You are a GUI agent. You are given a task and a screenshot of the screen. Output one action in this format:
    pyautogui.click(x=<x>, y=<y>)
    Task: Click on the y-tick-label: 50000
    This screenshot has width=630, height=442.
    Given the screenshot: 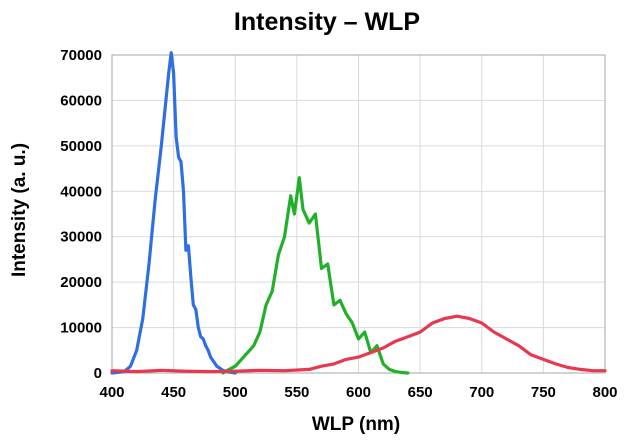 What is the action you would take?
    pyautogui.click(x=81, y=146)
    